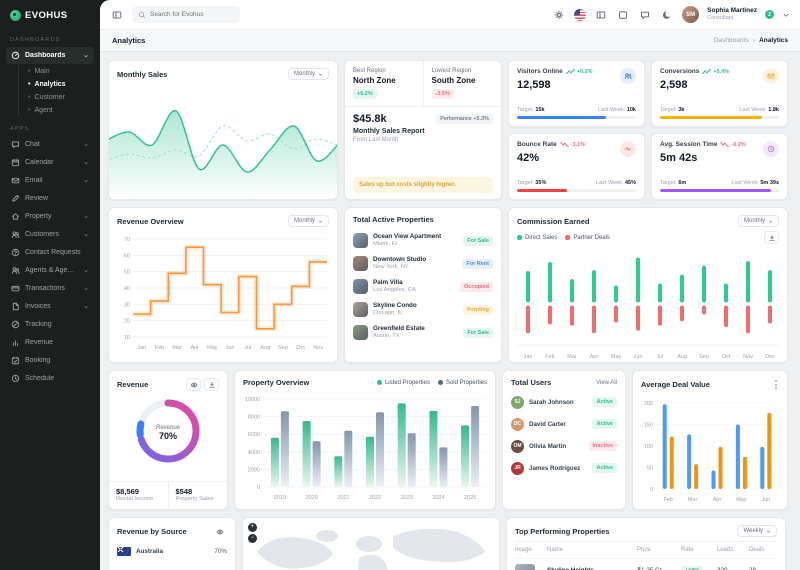 The width and height of the screenshot is (800, 570). What do you see at coordinates (731, 40) in the screenshot?
I see `breadcrumb-item: Dashboards` at bounding box center [731, 40].